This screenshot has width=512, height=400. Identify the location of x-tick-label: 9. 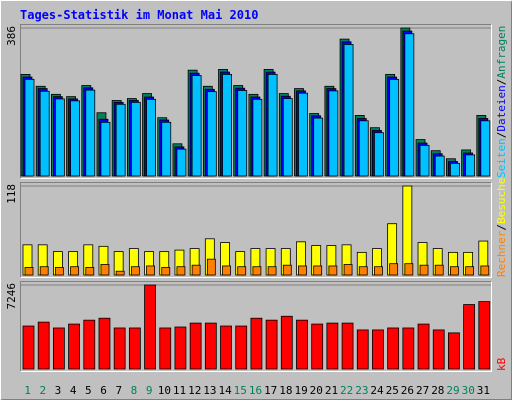
(149, 390).